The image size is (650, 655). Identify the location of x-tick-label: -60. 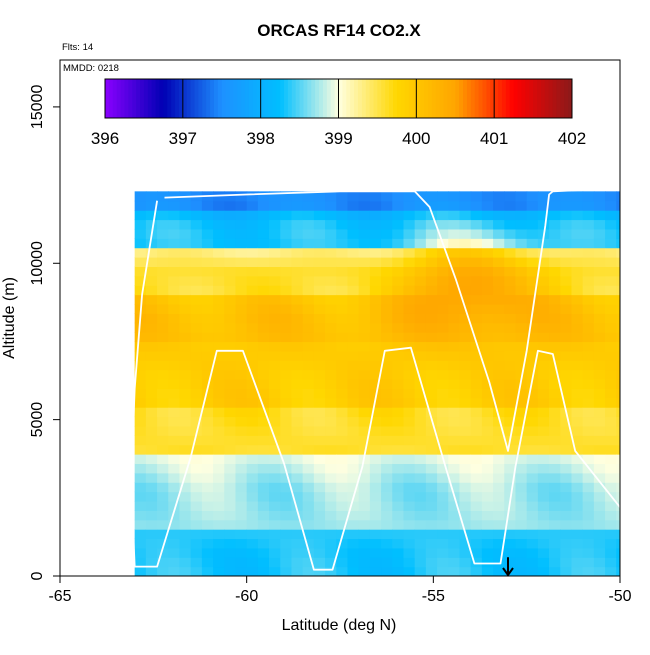
(246, 596).